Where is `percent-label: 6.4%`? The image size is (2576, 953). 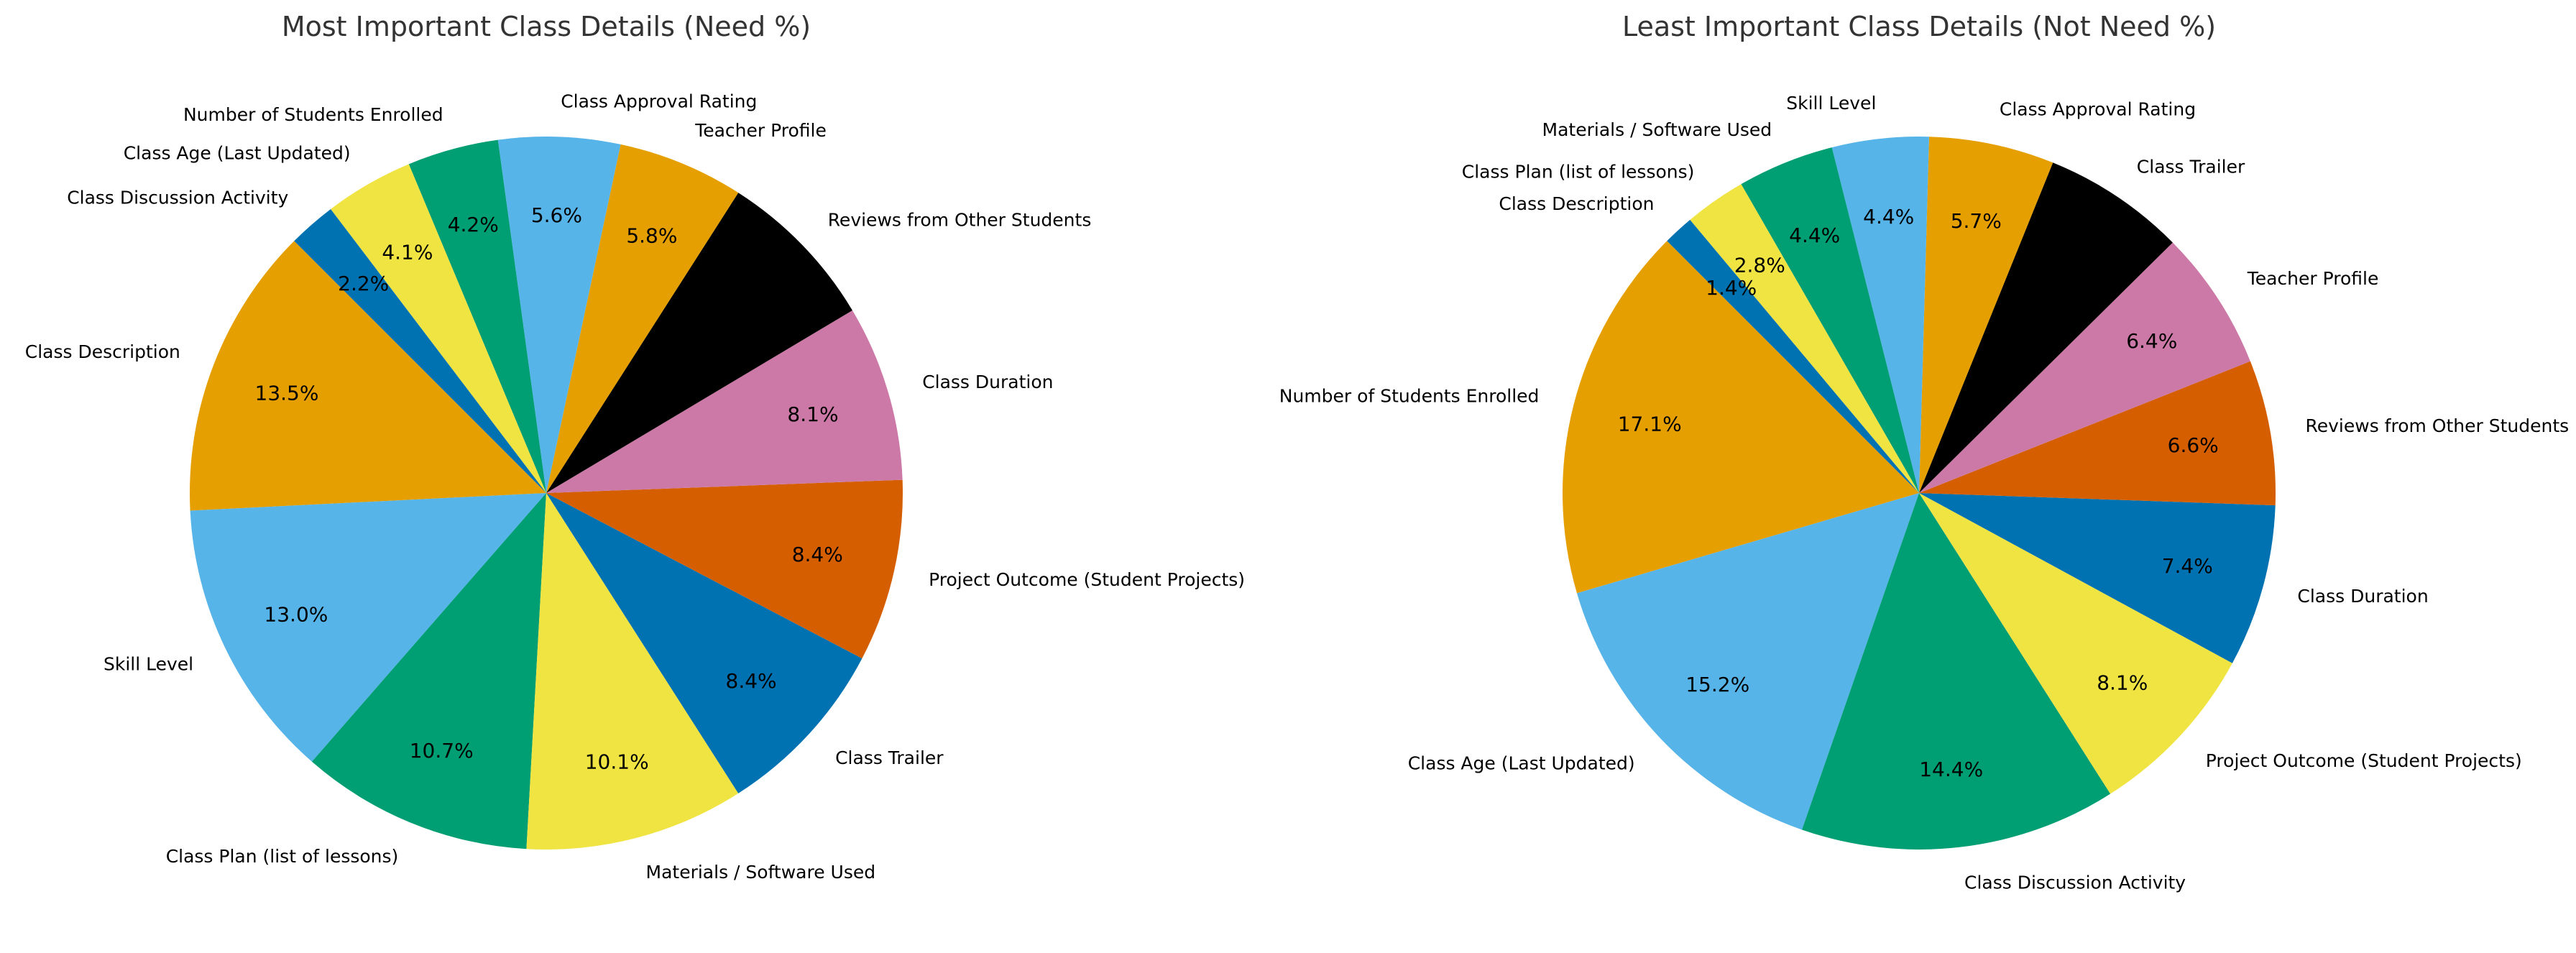 percent-label: 6.4% is located at coordinates (2151, 341).